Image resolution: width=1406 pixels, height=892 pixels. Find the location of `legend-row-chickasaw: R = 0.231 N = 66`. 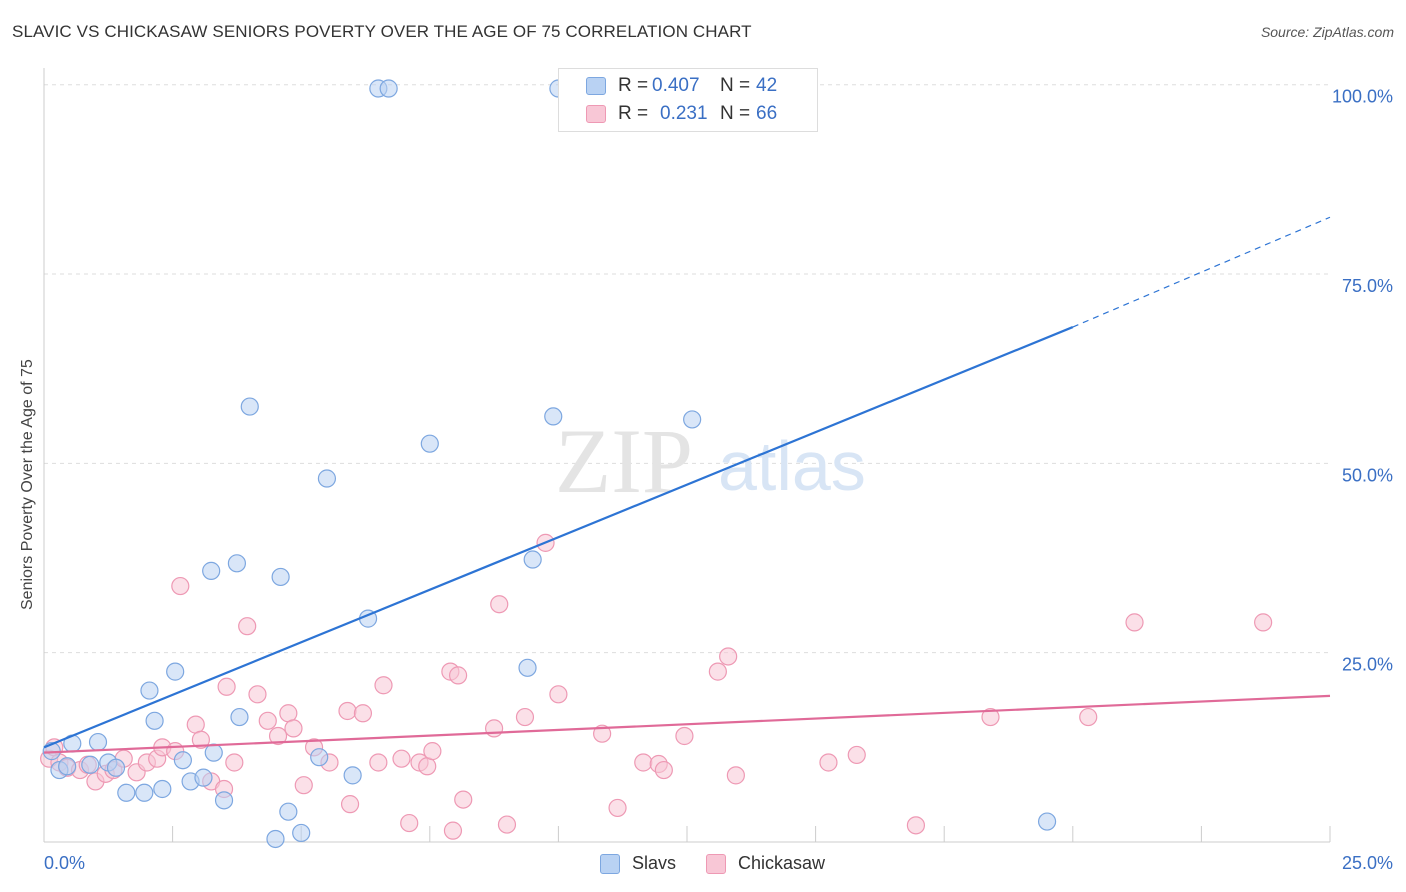

legend-row-chickasaw: R = 0.231 N = 66 is located at coordinates (668, 114).